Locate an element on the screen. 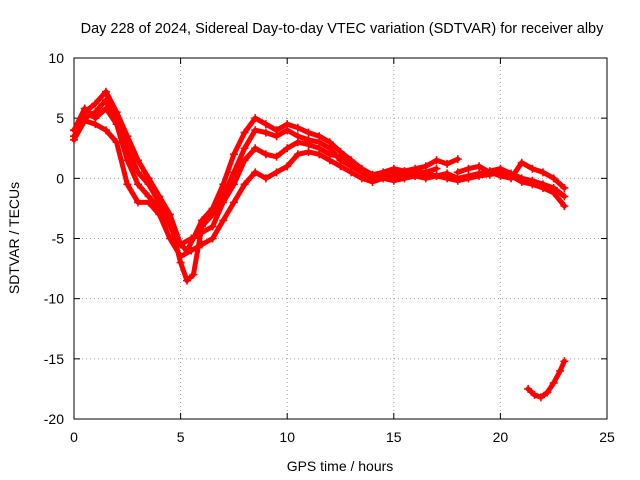  x-tick-label: 15 is located at coordinates (394, 437).